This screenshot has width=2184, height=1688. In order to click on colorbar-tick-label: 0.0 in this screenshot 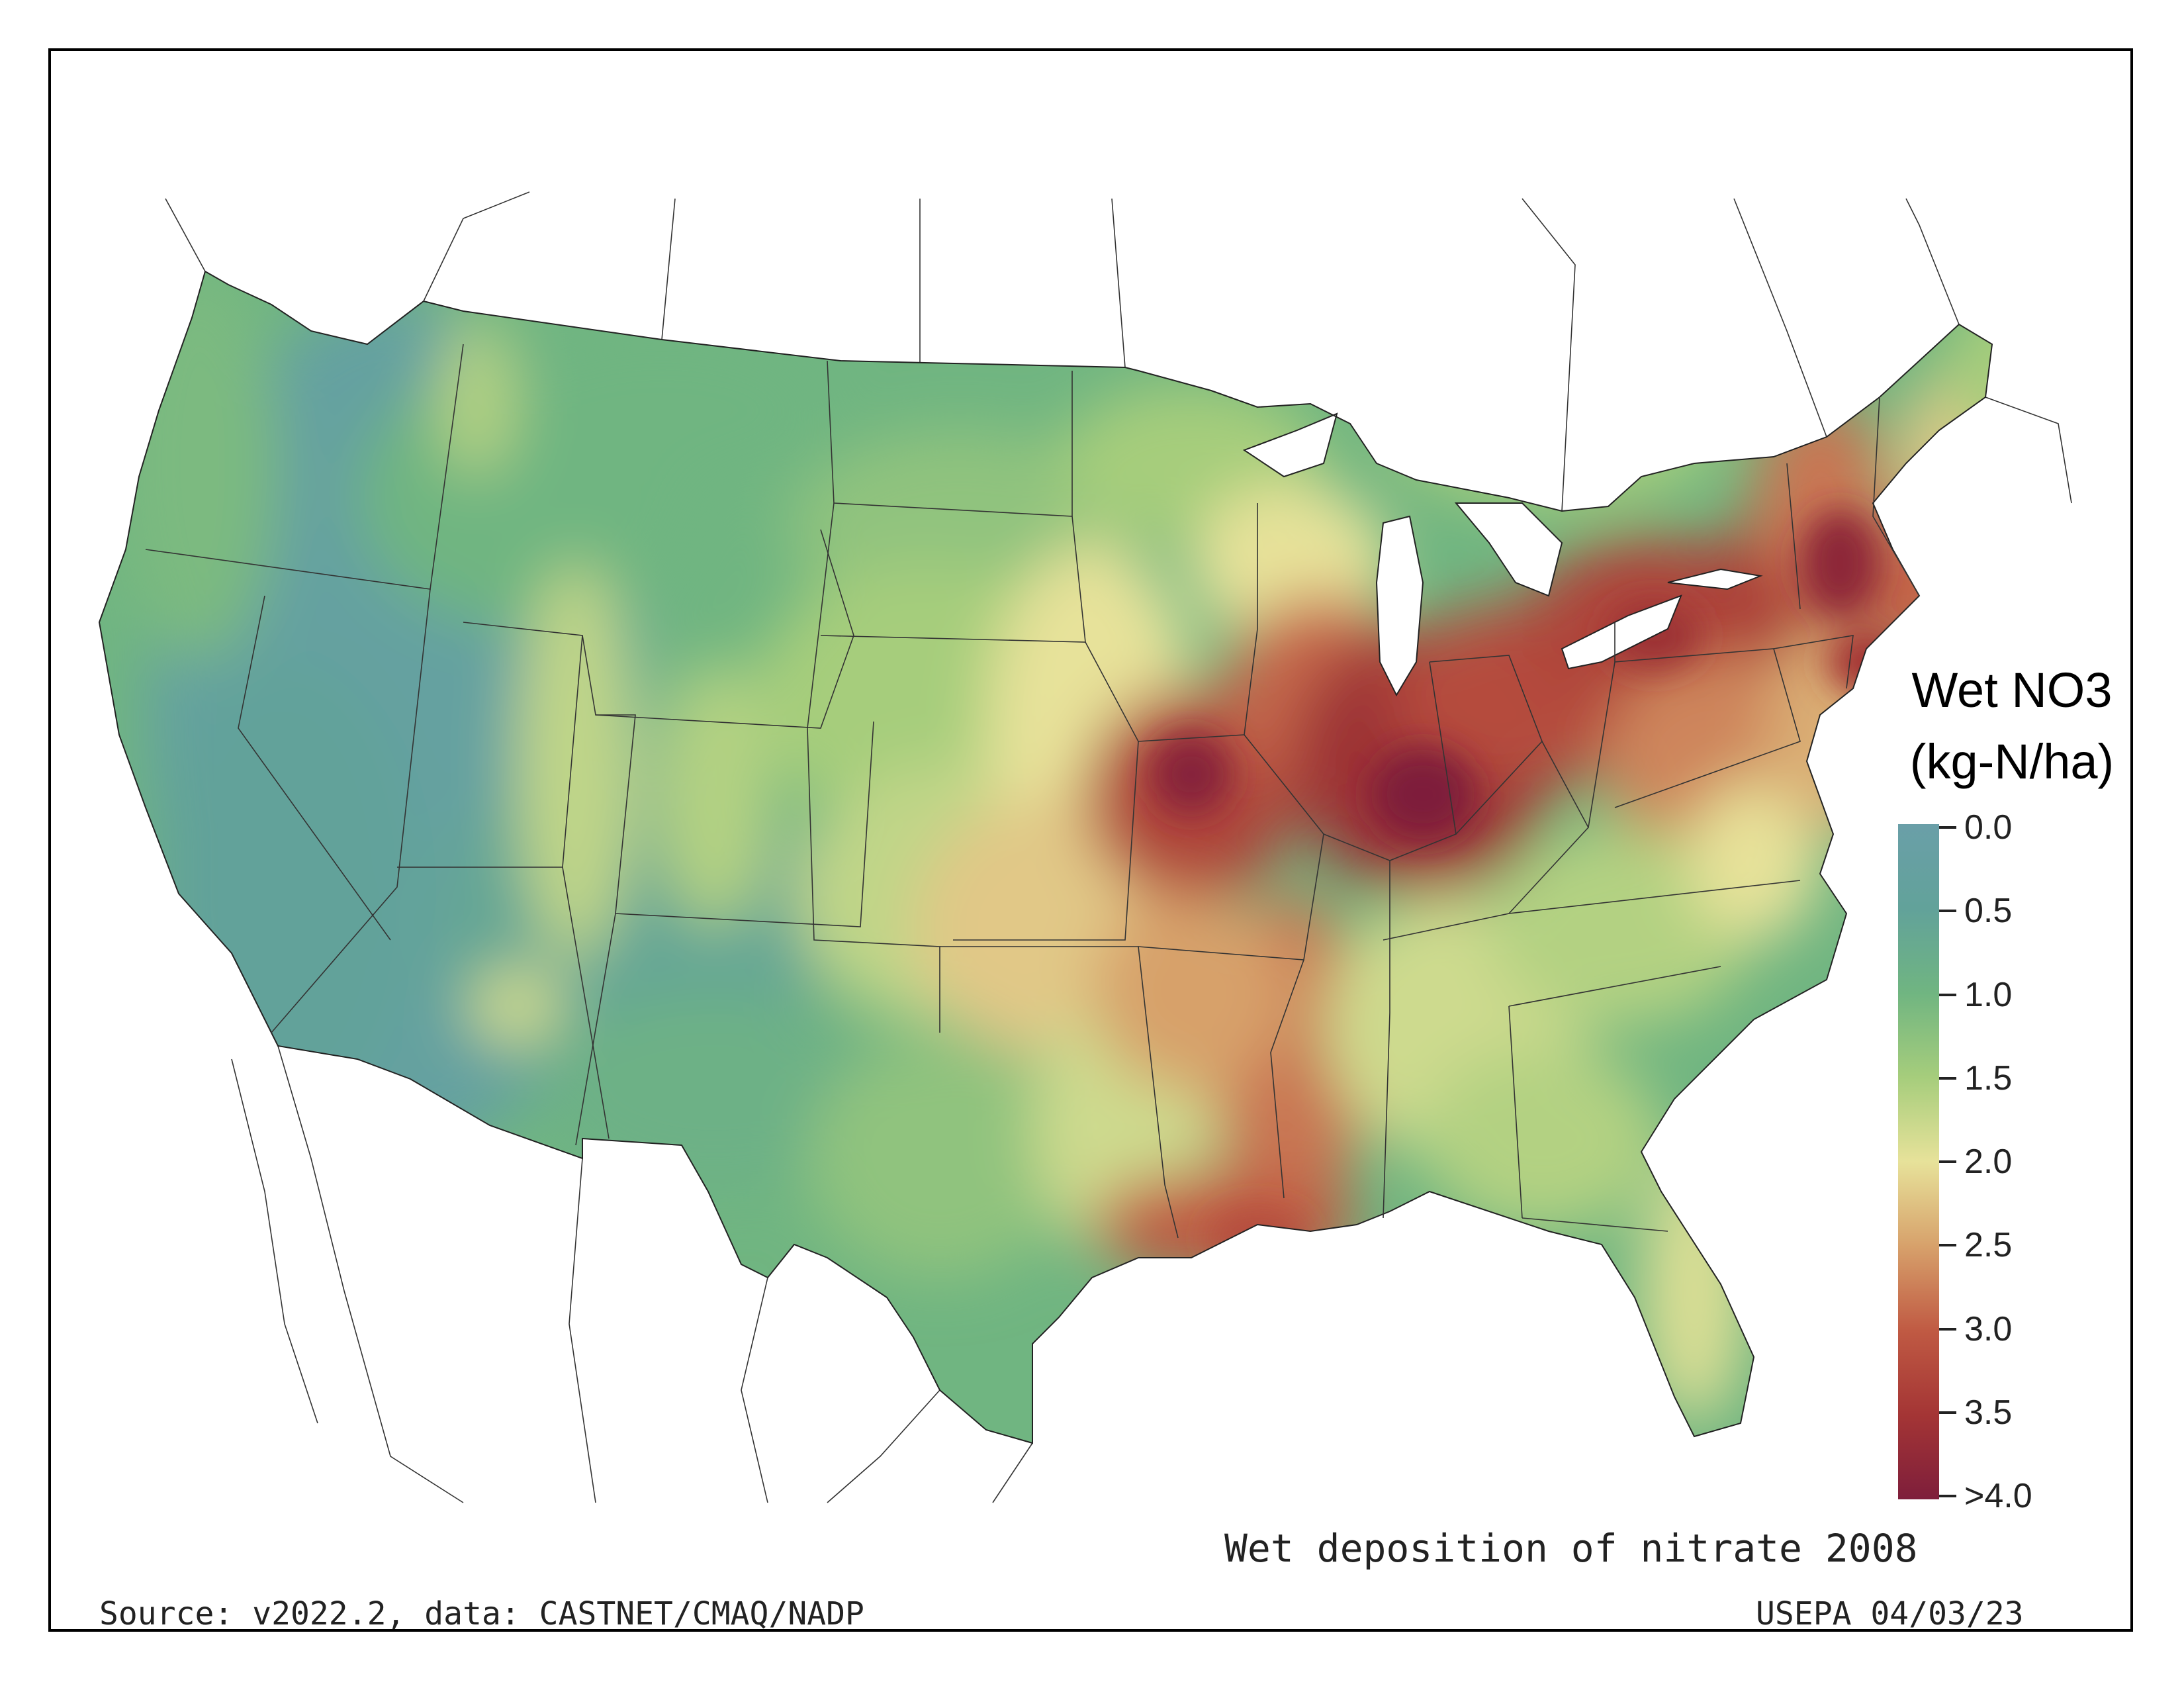, I will do `click(1988, 827)`.